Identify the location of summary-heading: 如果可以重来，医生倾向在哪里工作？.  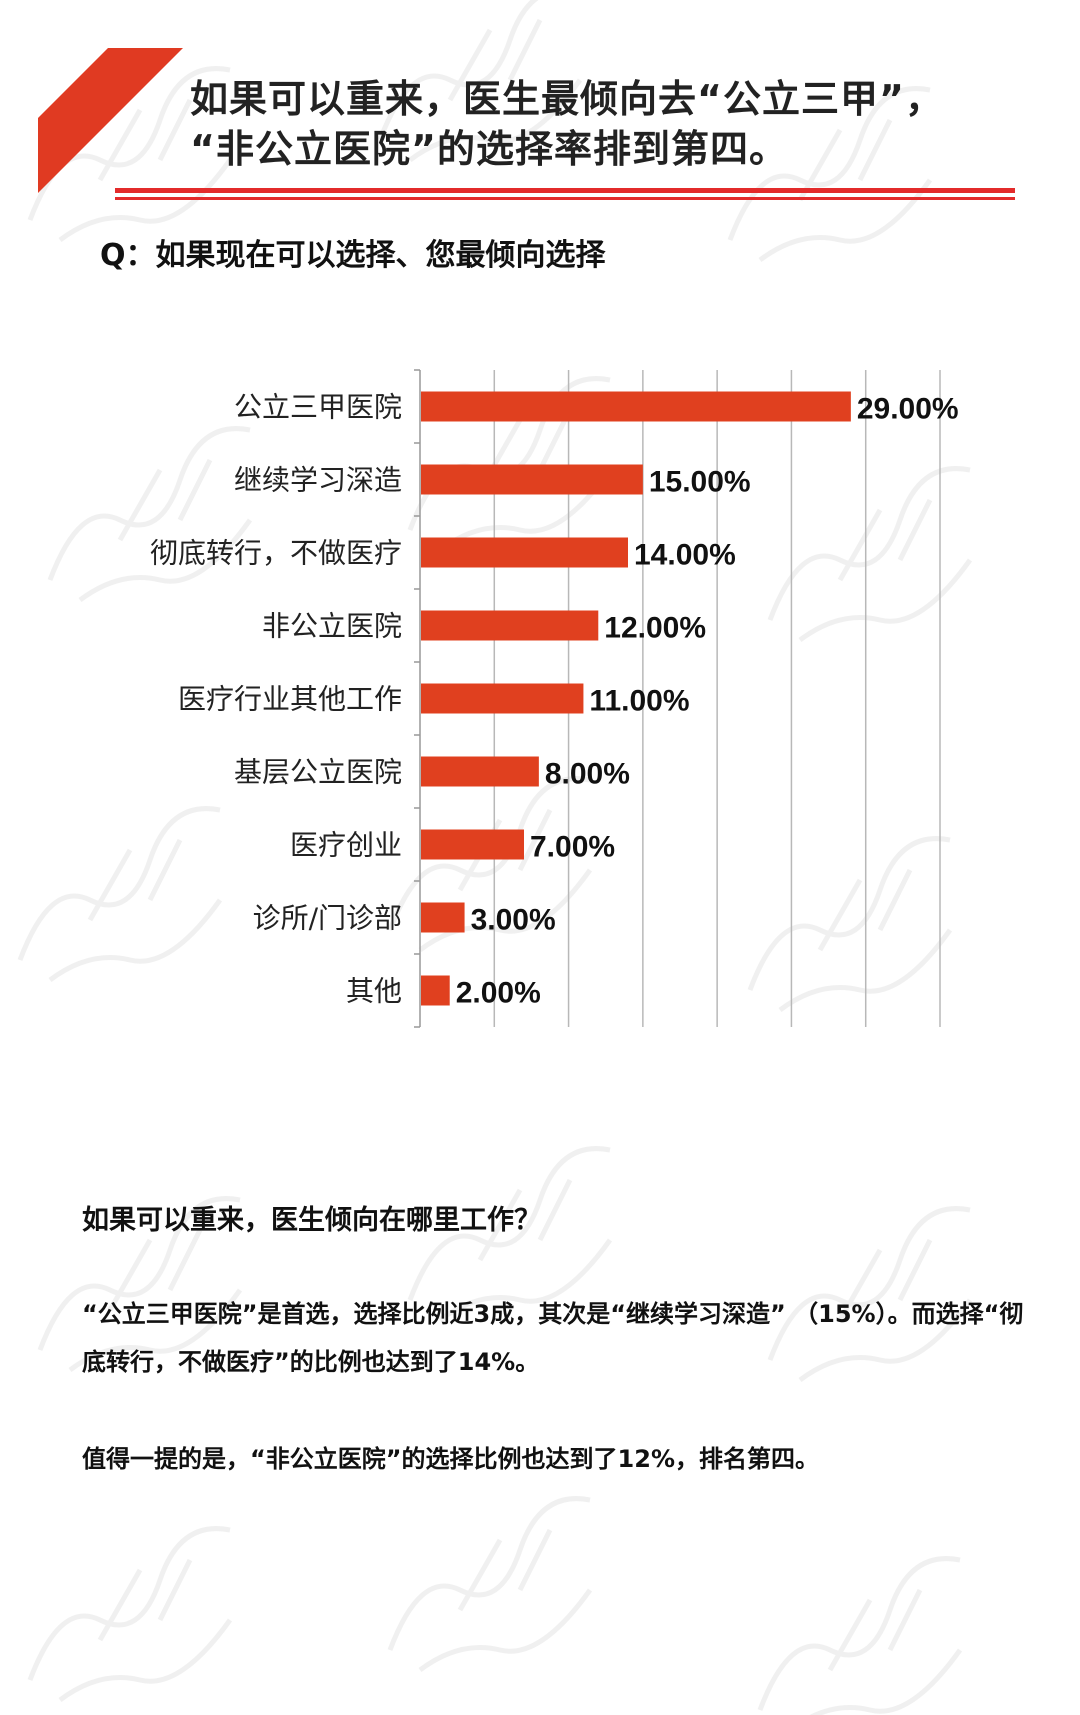
(311, 1220).